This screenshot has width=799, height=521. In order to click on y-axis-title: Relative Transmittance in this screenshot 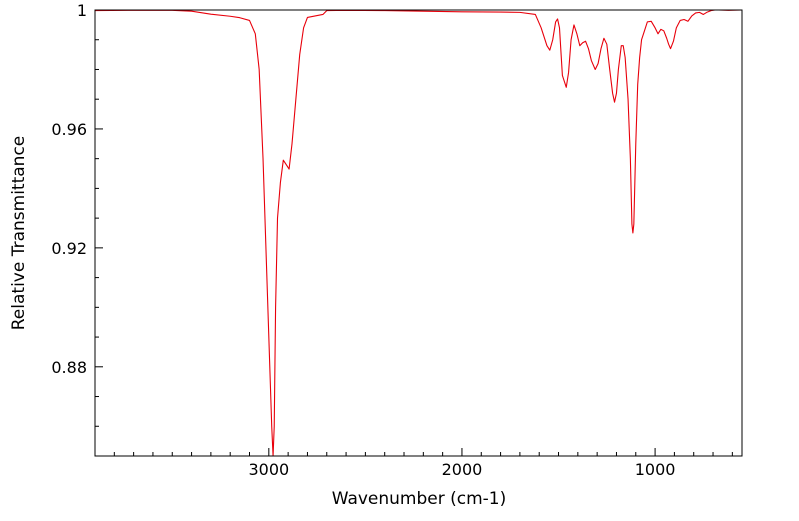, I will do `click(19, 233)`.